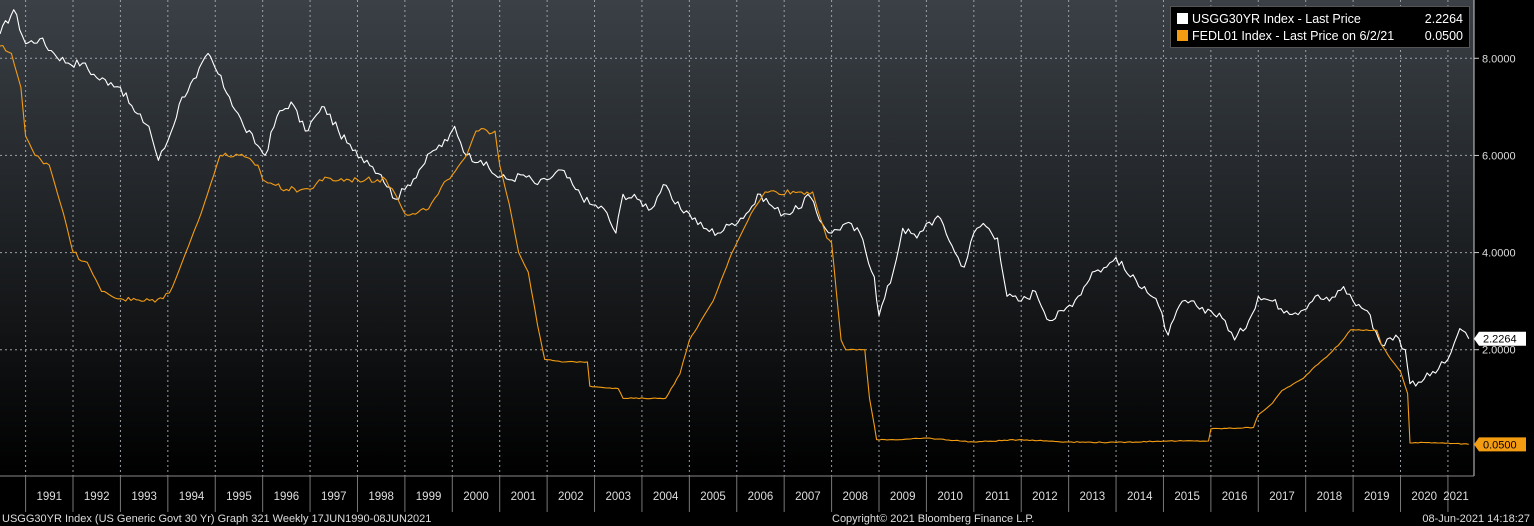  What do you see at coordinates (1443, 36) in the screenshot?
I see `legend-value-fedl01: 0.0500` at bounding box center [1443, 36].